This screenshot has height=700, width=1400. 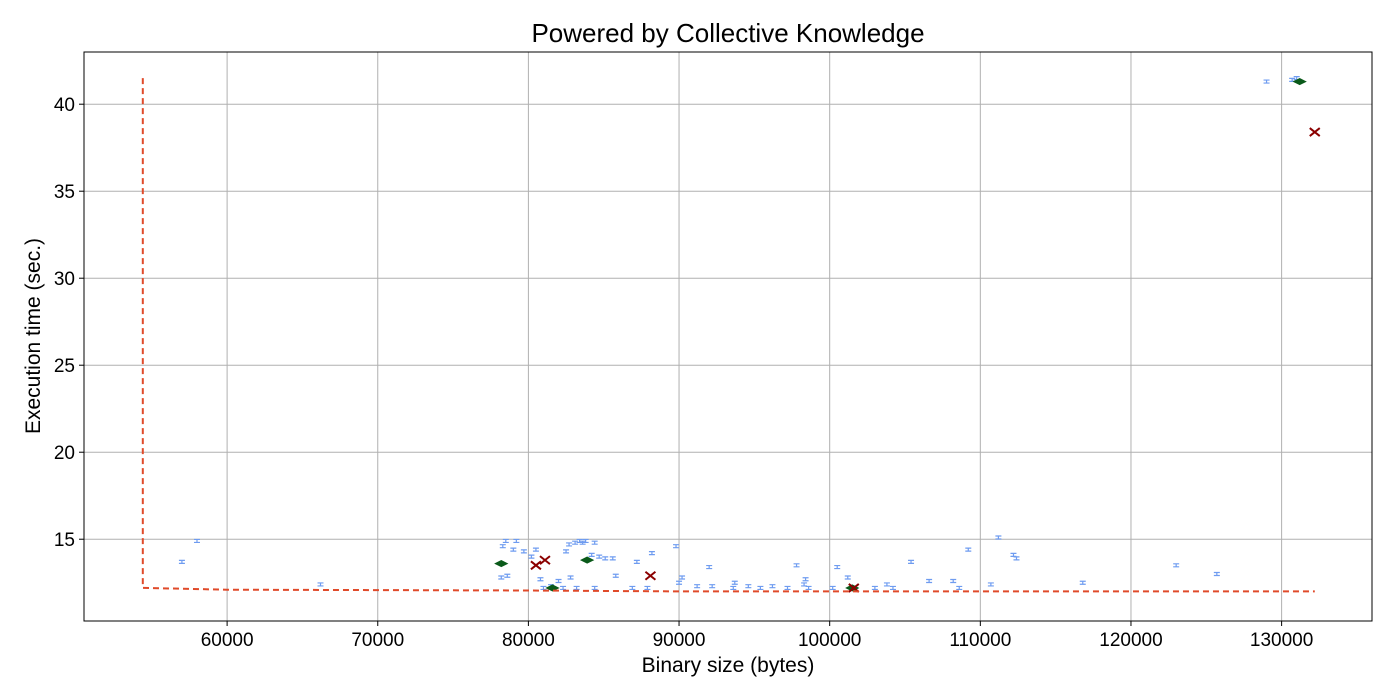 I want to click on x-tick-label: 100000, so click(x=829, y=640).